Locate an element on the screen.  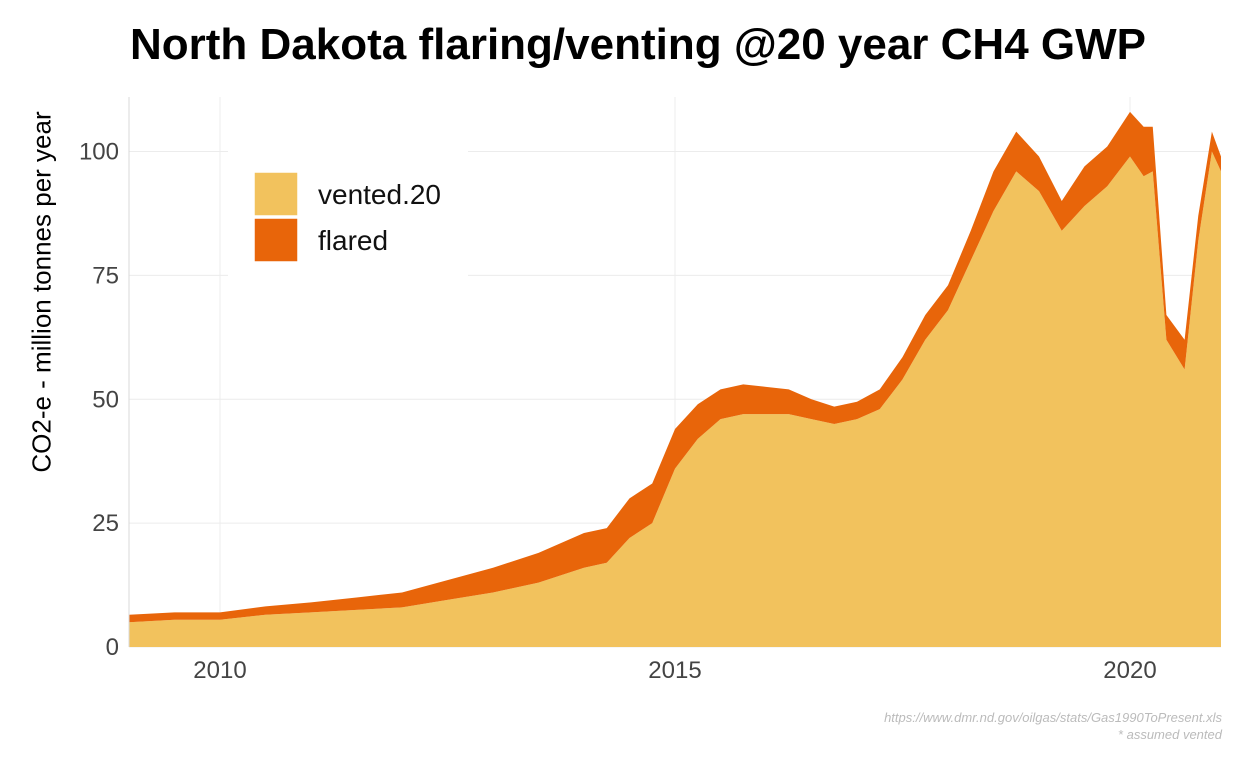
legend: vented.20 flared is located at coordinates (348, 217).